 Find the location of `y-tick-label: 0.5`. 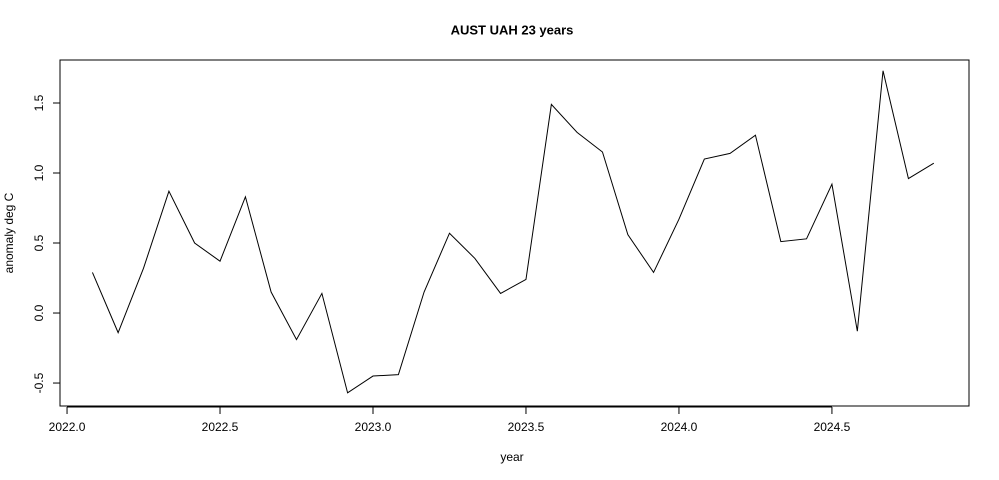

y-tick-label: 0.5 is located at coordinates (39, 242).